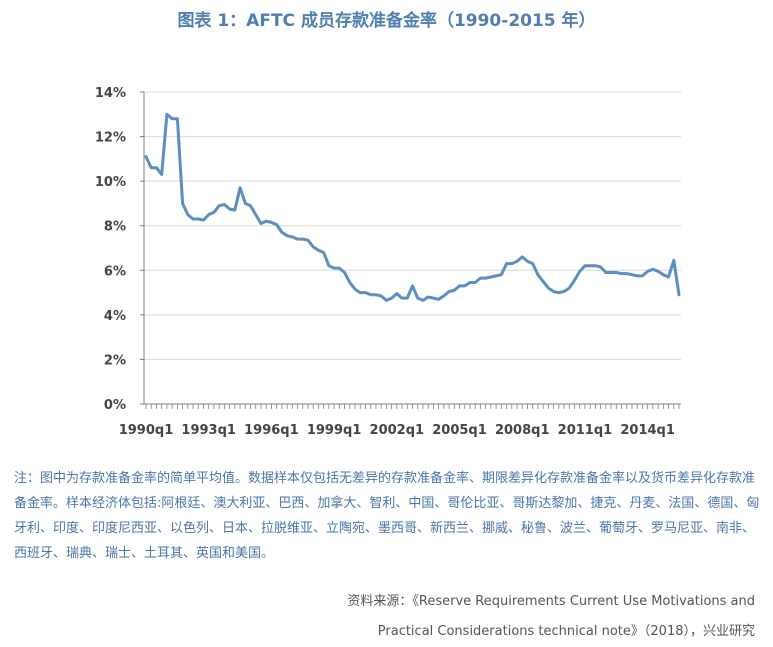  Describe the element at coordinates (386, 21) in the screenshot. I see `chart-title: 图表 1：AFTC 成员存款准备金率（1990-2015 年）` at that location.